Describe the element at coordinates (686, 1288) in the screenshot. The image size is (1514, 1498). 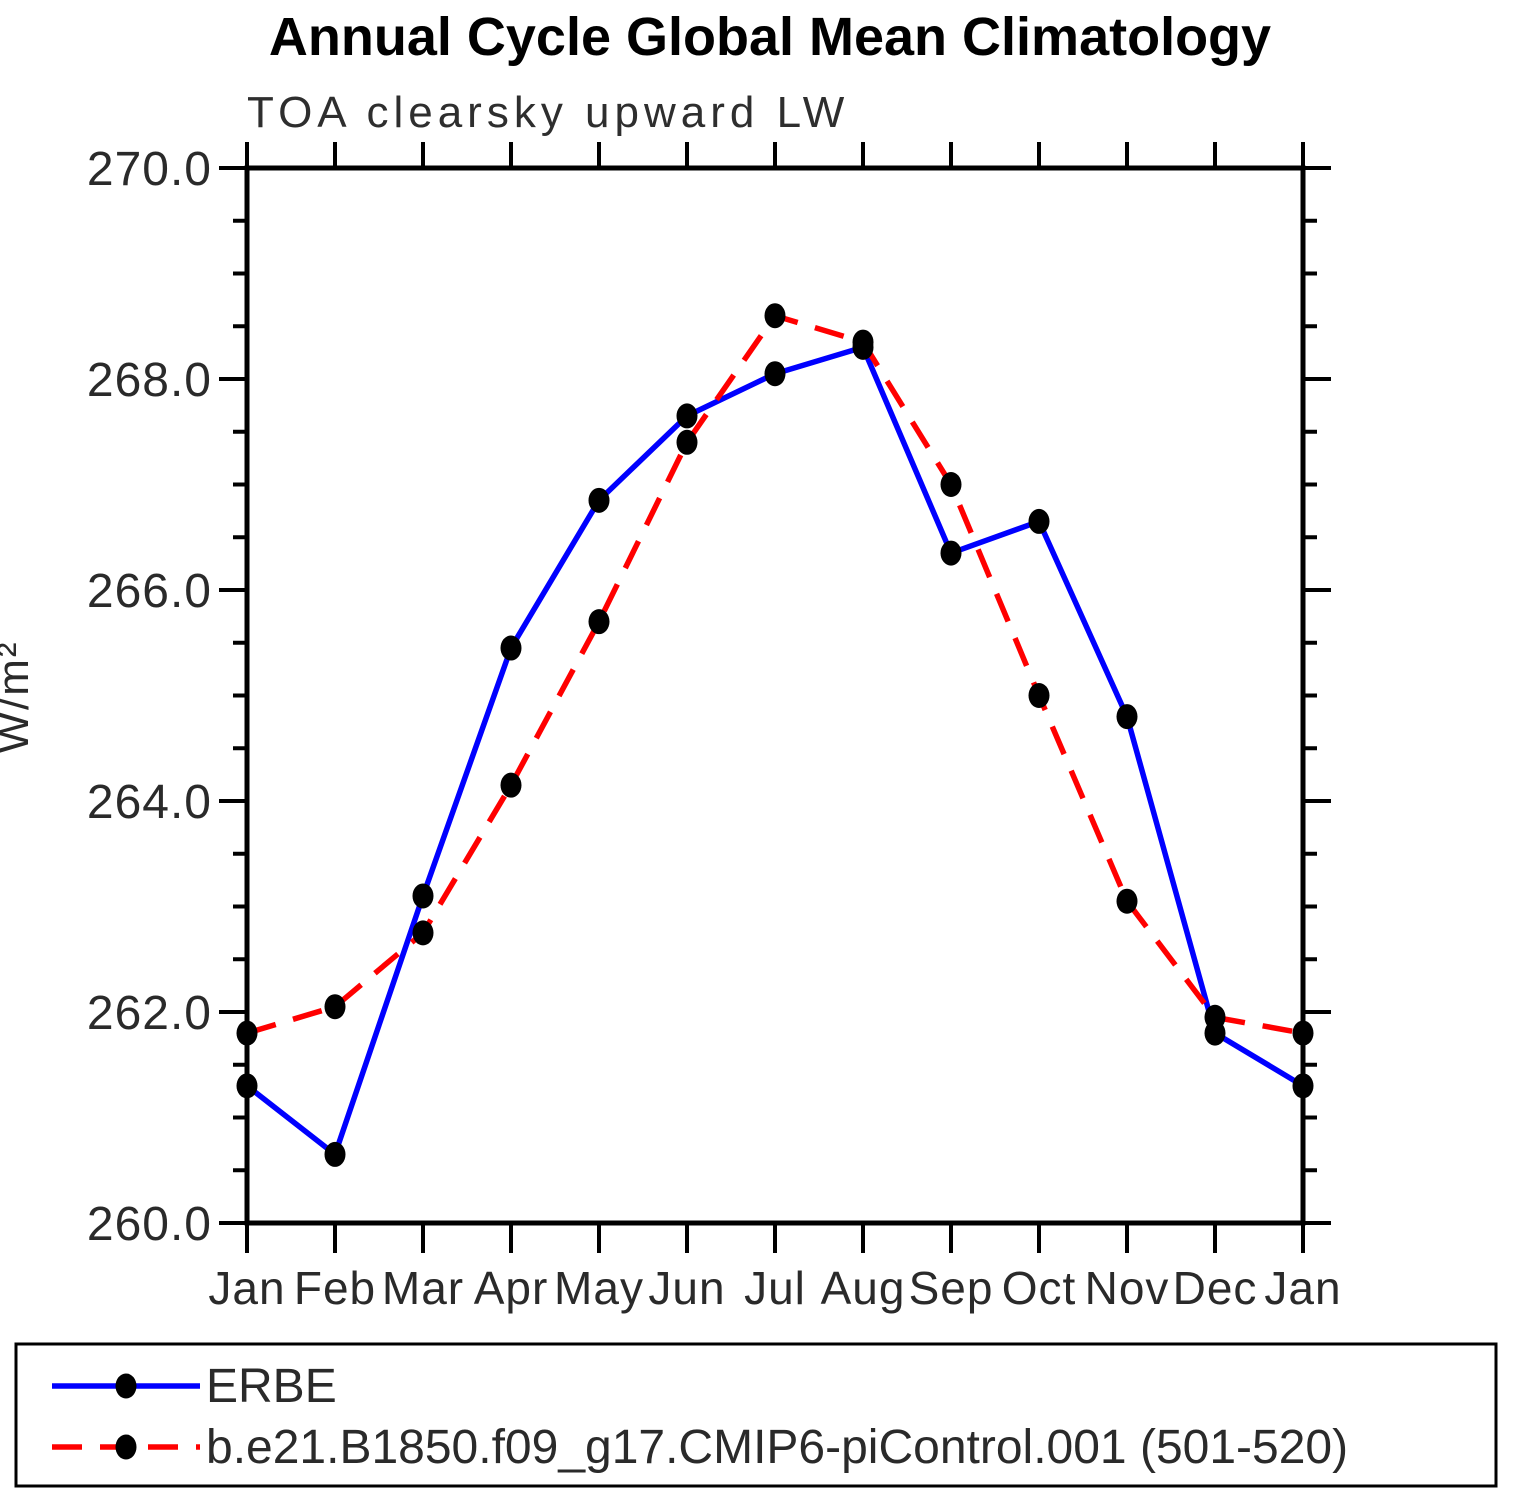
I see `x-tick-label: Jun` at that location.